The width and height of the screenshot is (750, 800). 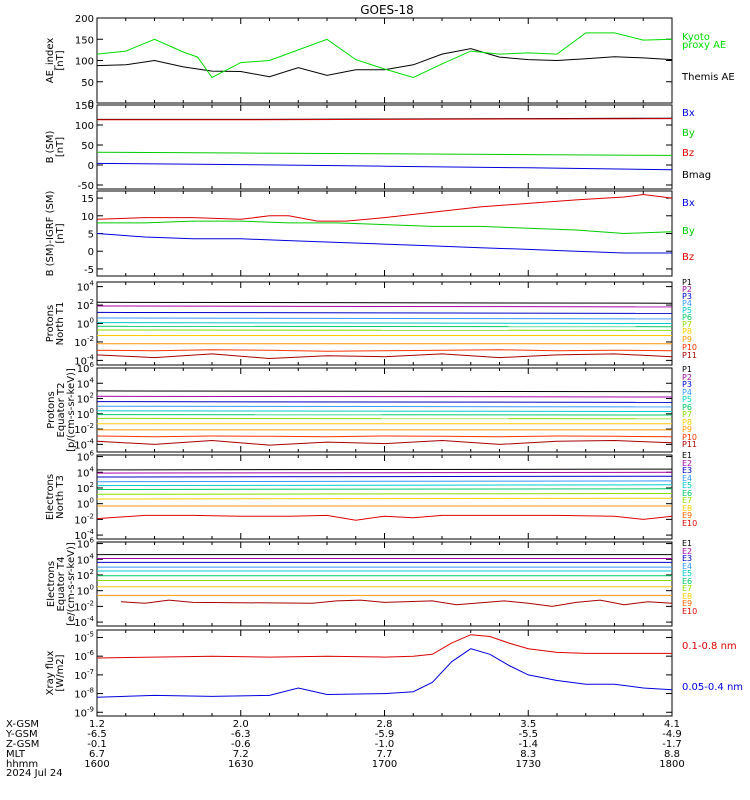 What do you see at coordinates (704, 45) in the screenshot?
I see `series-label: proxy AE` at bounding box center [704, 45].